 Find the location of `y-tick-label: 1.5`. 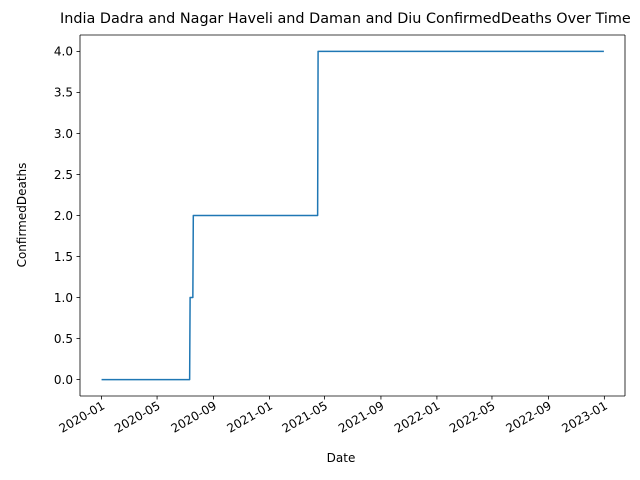

y-tick-label: 1.5 is located at coordinates (63, 257).